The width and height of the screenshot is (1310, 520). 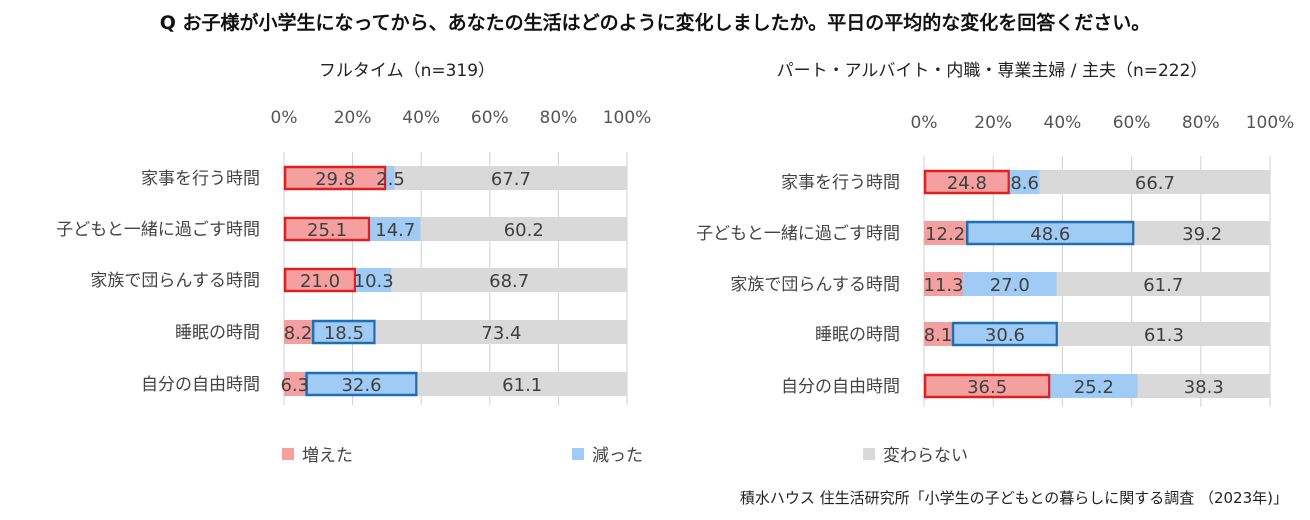 What do you see at coordinates (840, 183) in the screenshot?
I see `chart-1-category-label: 家事を行う時間` at bounding box center [840, 183].